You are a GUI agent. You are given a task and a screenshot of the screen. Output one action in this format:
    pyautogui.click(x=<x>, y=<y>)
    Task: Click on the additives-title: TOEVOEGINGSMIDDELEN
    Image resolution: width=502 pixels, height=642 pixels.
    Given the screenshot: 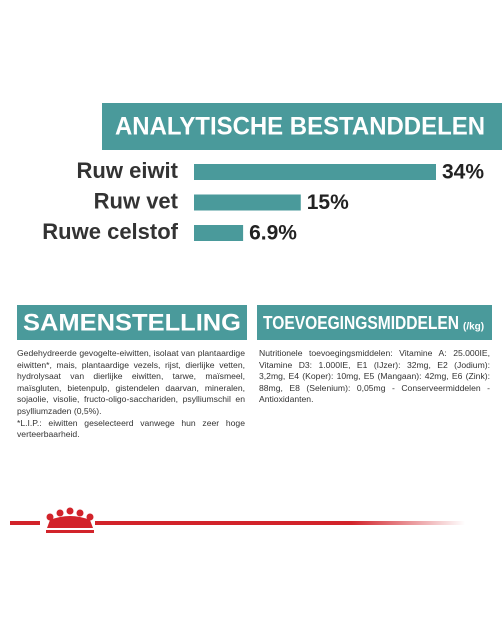 What is the action you would take?
    pyautogui.click(x=361, y=323)
    